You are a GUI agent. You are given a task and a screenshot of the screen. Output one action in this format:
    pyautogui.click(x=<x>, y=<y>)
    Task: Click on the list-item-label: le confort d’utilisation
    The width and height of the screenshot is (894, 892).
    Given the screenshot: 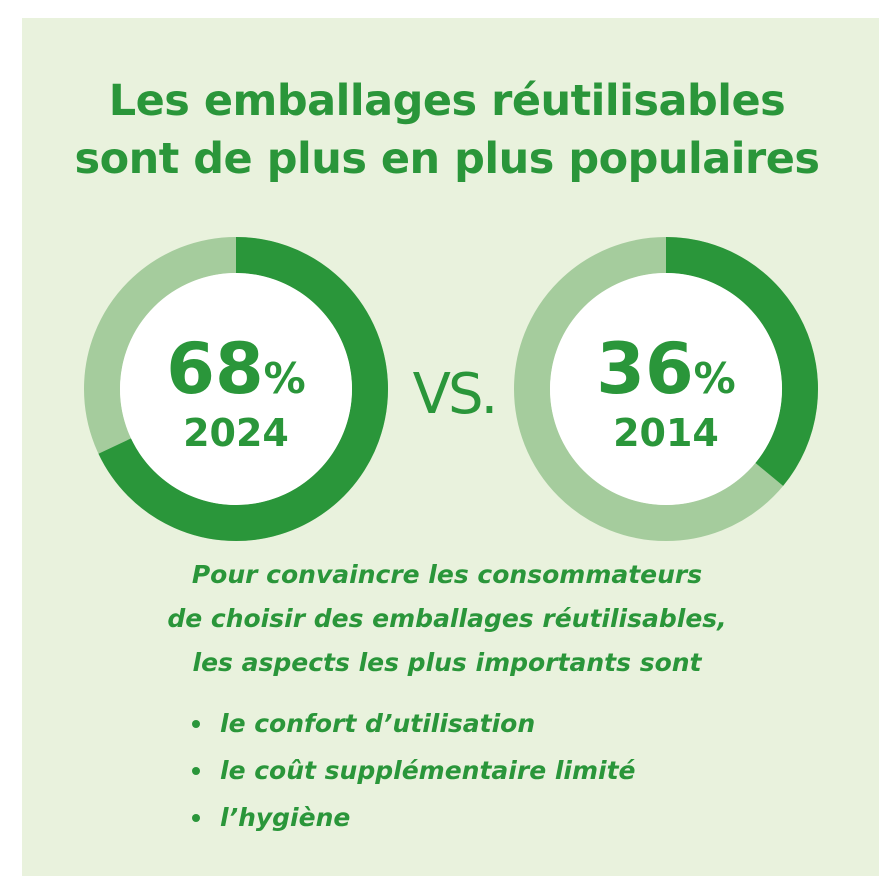 What is the action you would take?
    pyautogui.click(x=378, y=723)
    